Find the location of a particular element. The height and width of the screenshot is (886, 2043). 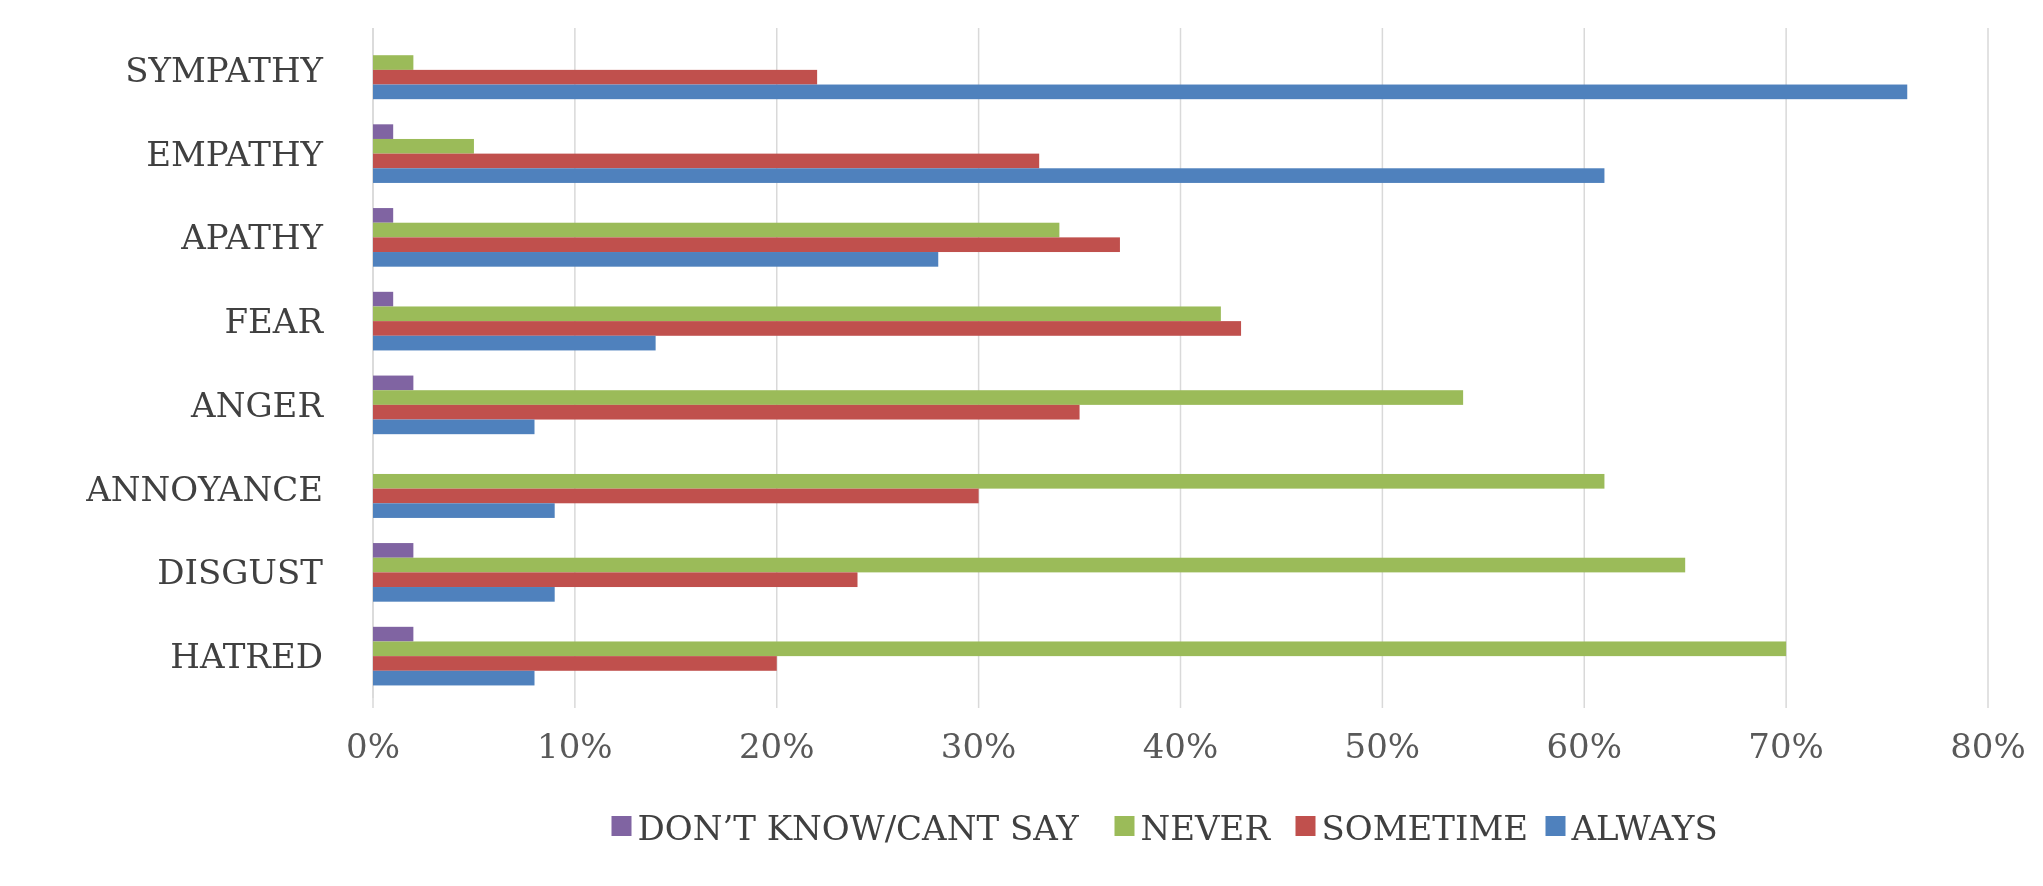

x-tick-label: 10% is located at coordinates (575, 746).